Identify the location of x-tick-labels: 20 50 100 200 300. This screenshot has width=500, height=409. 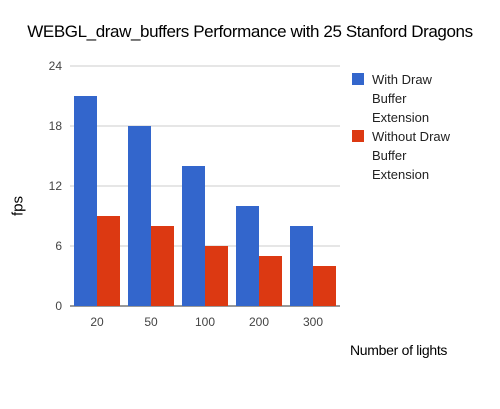
(206, 322).